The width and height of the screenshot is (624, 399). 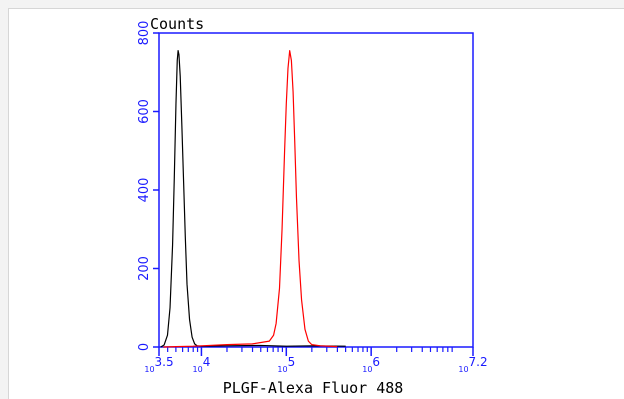 What do you see at coordinates (313, 388) in the screenshot?
I see `x-axis-label: PLGF-Alexa Fluor 488` at bounding box center [313, 388].